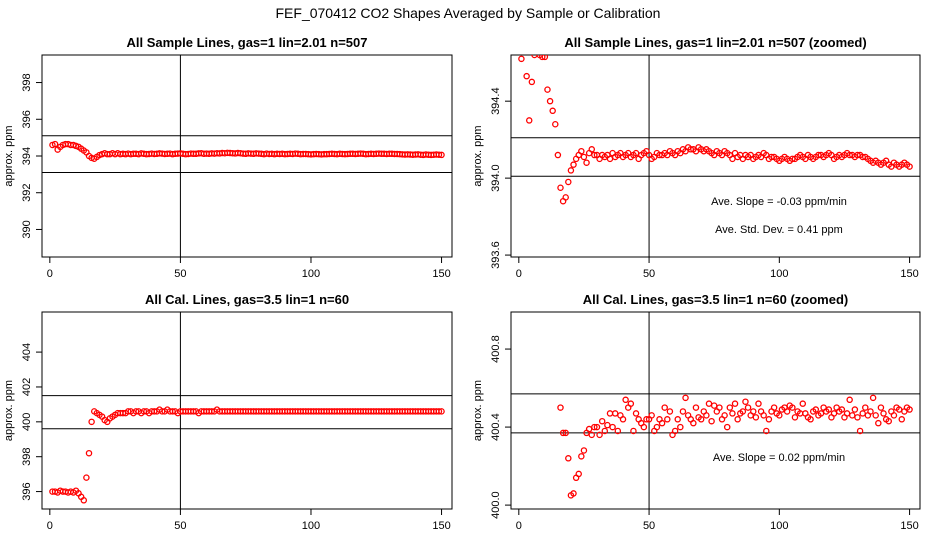  What do you see at coordinates (496, 427) in the screenshot?
I see `y-tick-label: 400.4` at bounding box center [496, 427].